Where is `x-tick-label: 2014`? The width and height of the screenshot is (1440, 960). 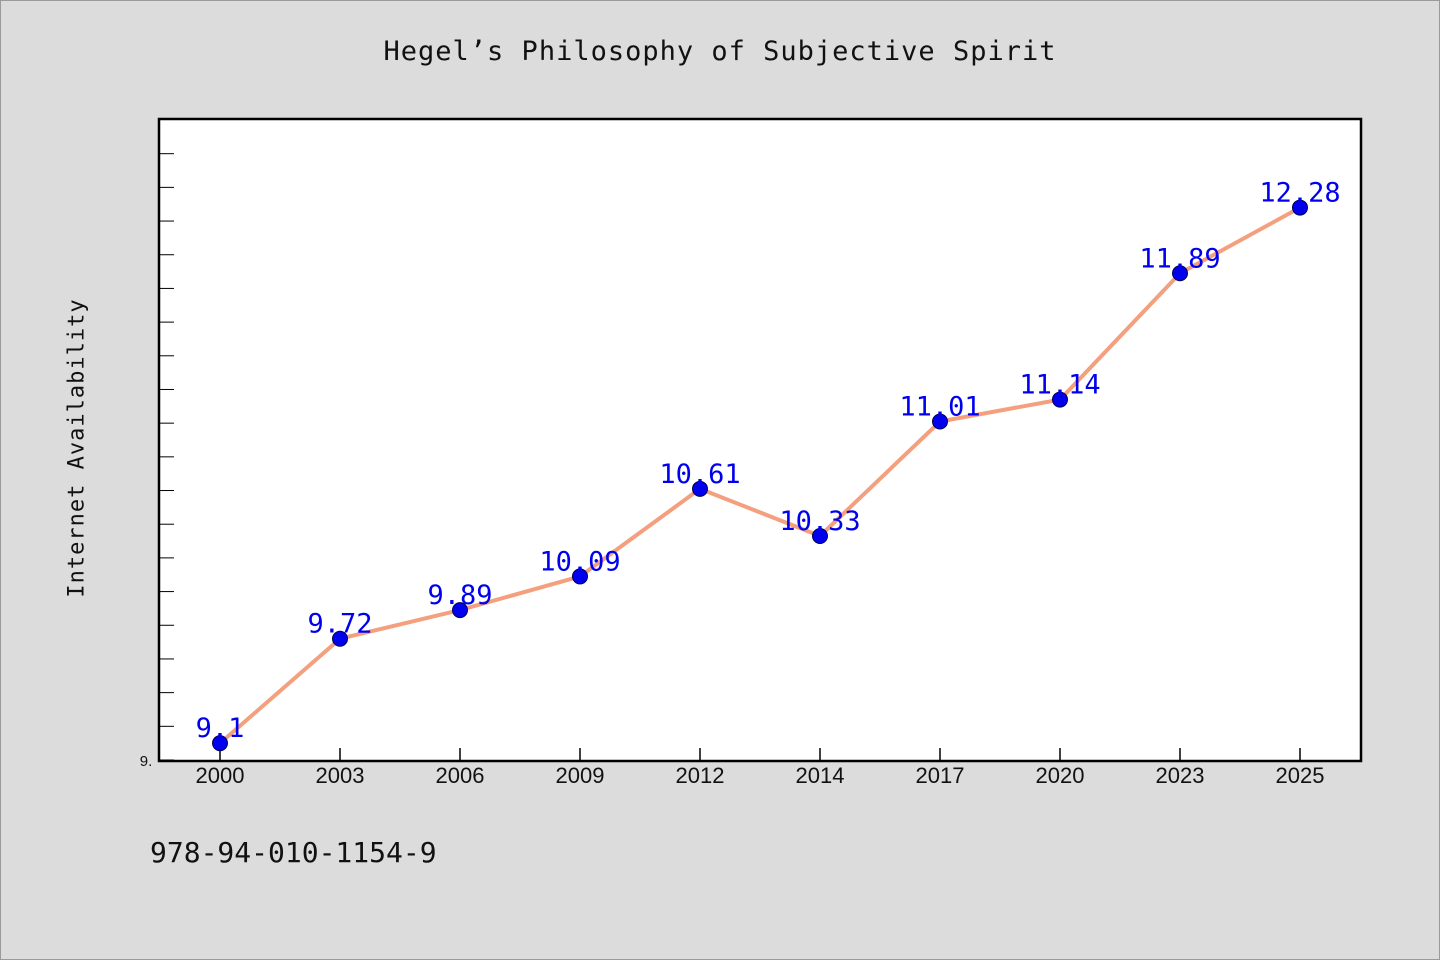
x-tick-label: 2014 is located at coordinates (820, 775).